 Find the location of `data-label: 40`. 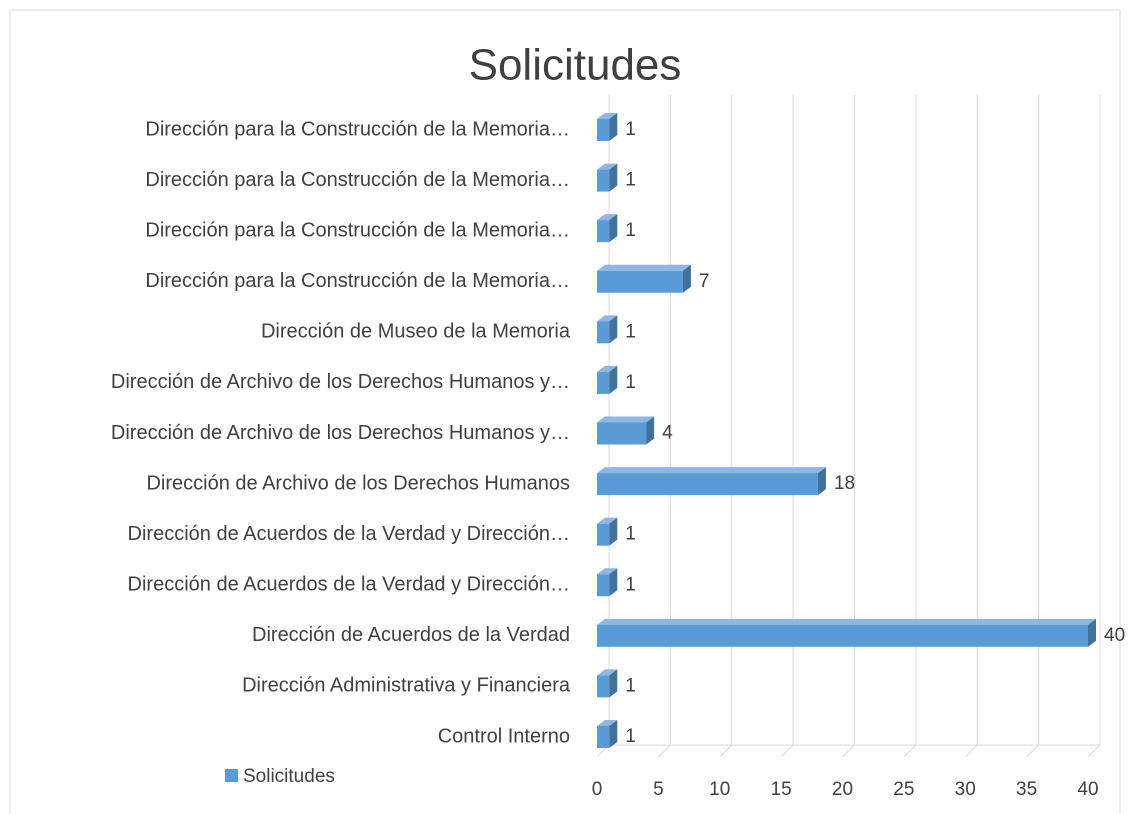

data-label: 40 is located at coordinates (1114, 635).